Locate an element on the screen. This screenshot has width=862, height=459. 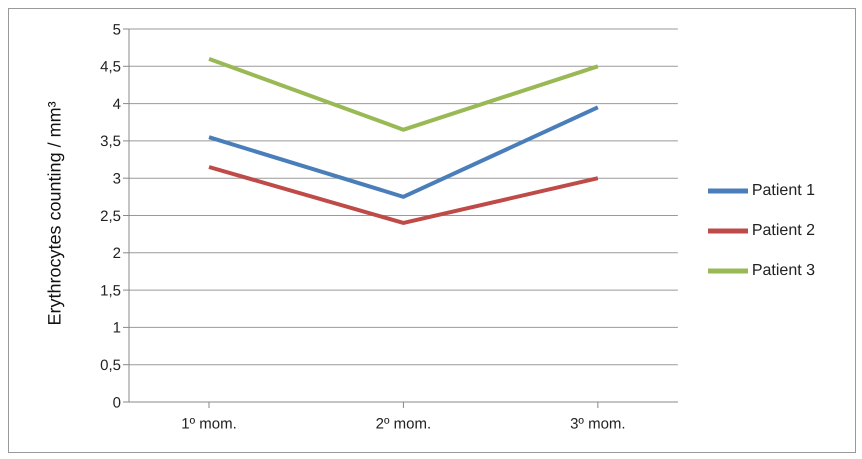
x-tick-label: 3º mom. is located at coordinates (598, 424).